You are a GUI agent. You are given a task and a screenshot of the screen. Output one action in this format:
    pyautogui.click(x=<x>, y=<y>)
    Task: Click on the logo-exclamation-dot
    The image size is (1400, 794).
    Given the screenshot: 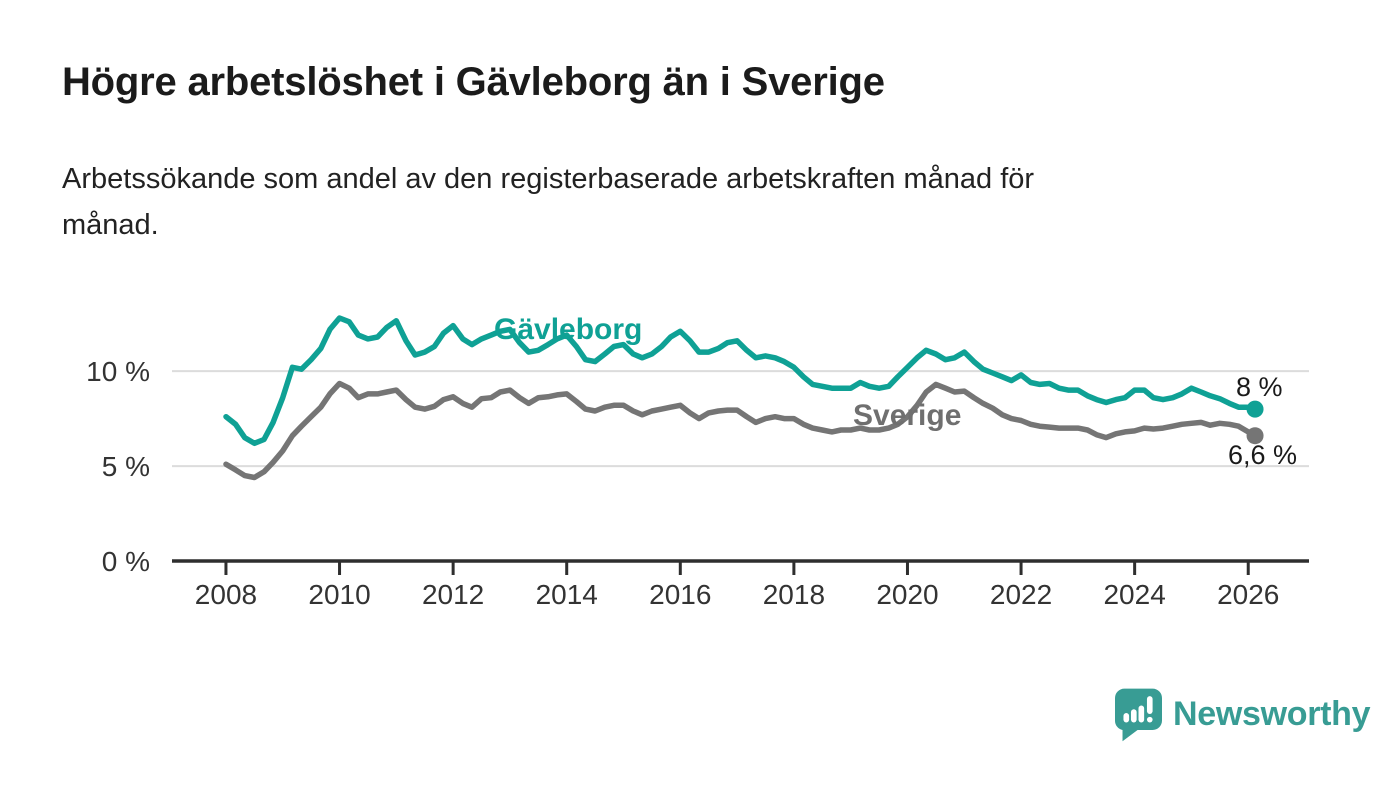 What is the action you would take?
    pyautogui.click(x=1149, y=719)
    